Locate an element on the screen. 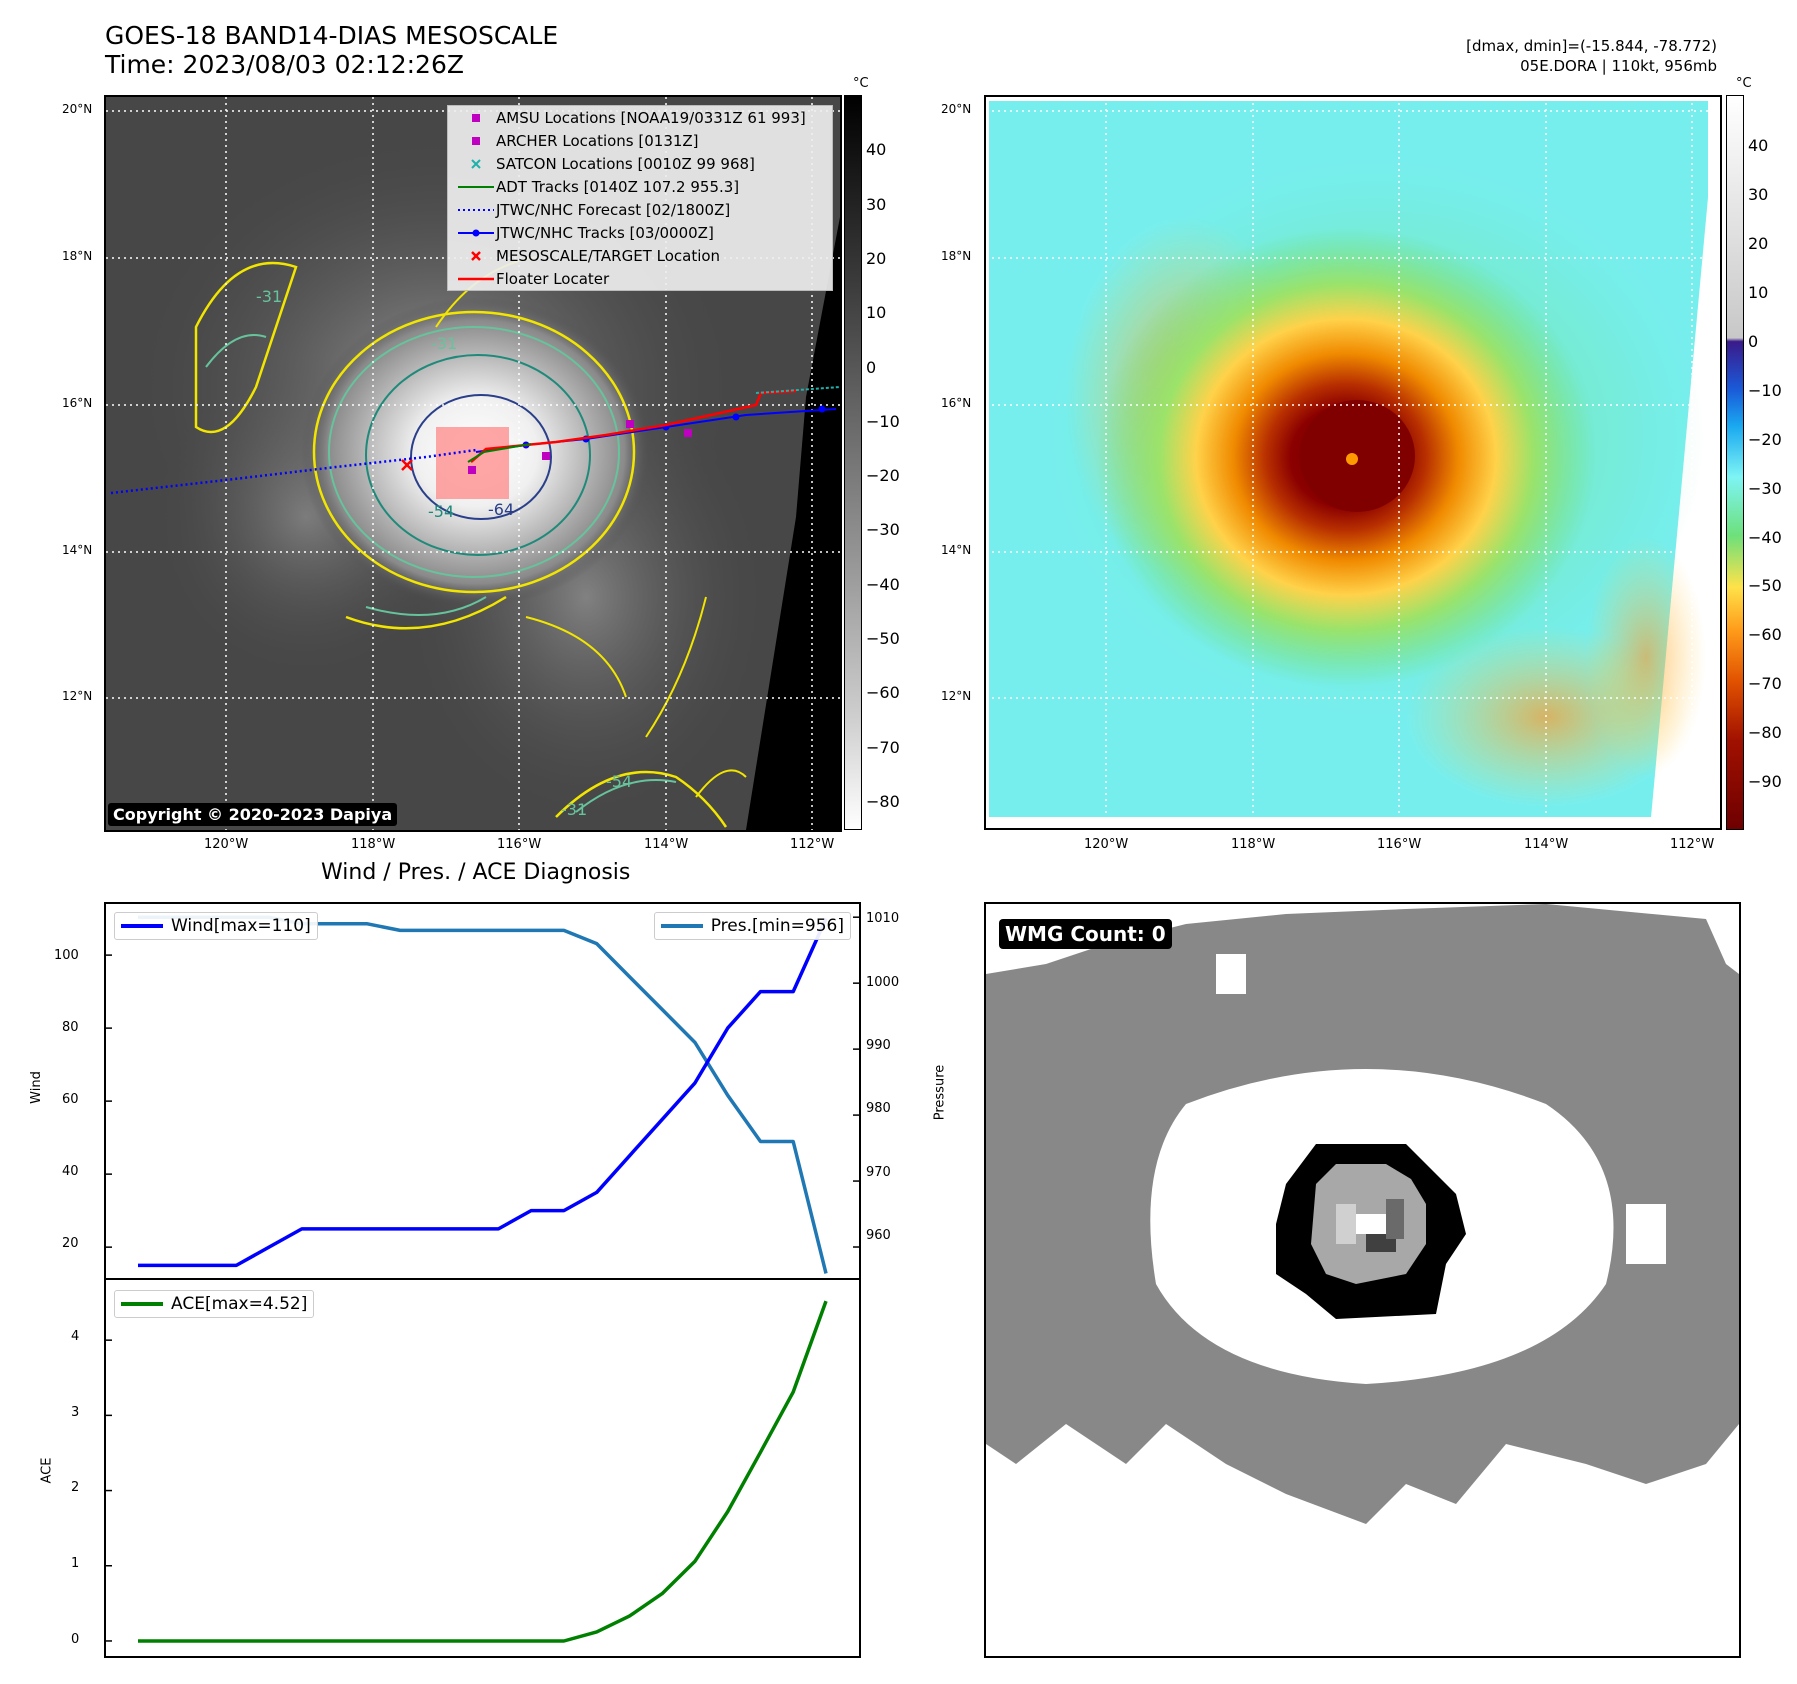 The width and height of the screenshot is (1797, 1684). pressure-legend: Pres.[min=956] is located at coordinates (752, 926).